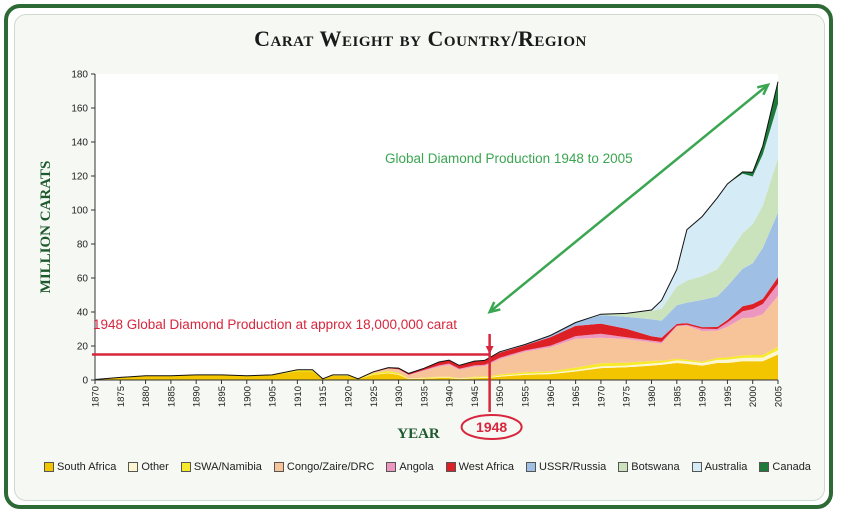 This screenshot has height=516, width=841. Describe the element at coordinates (87, 467) in the screenshot. I see `legend-label: South Africa` at that location.